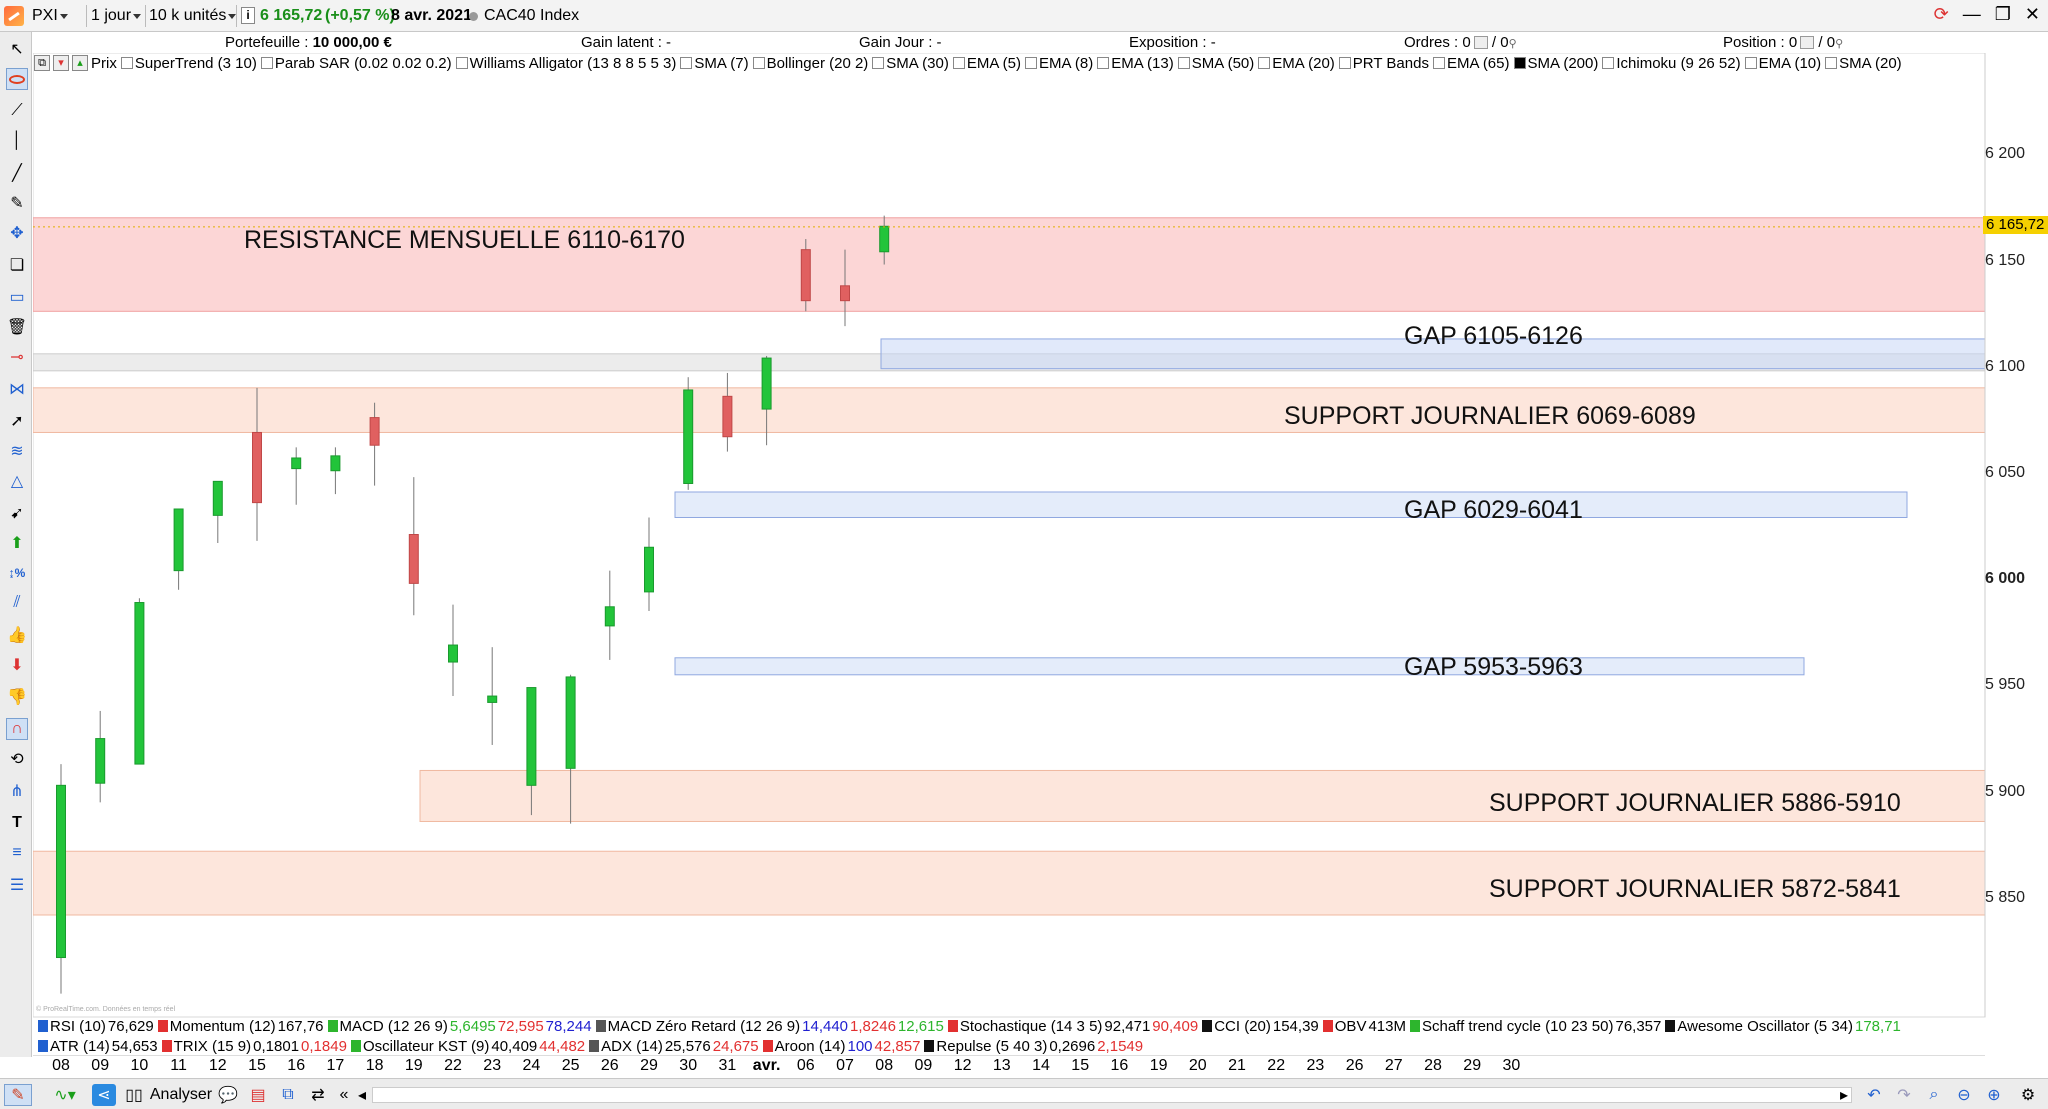  What do you see at coordinates (565, 63) in the screenshot?
I see `indicator-toggle: Williams Alligator (13 8 8 5 5 3)` at bounding box center [565, 63].